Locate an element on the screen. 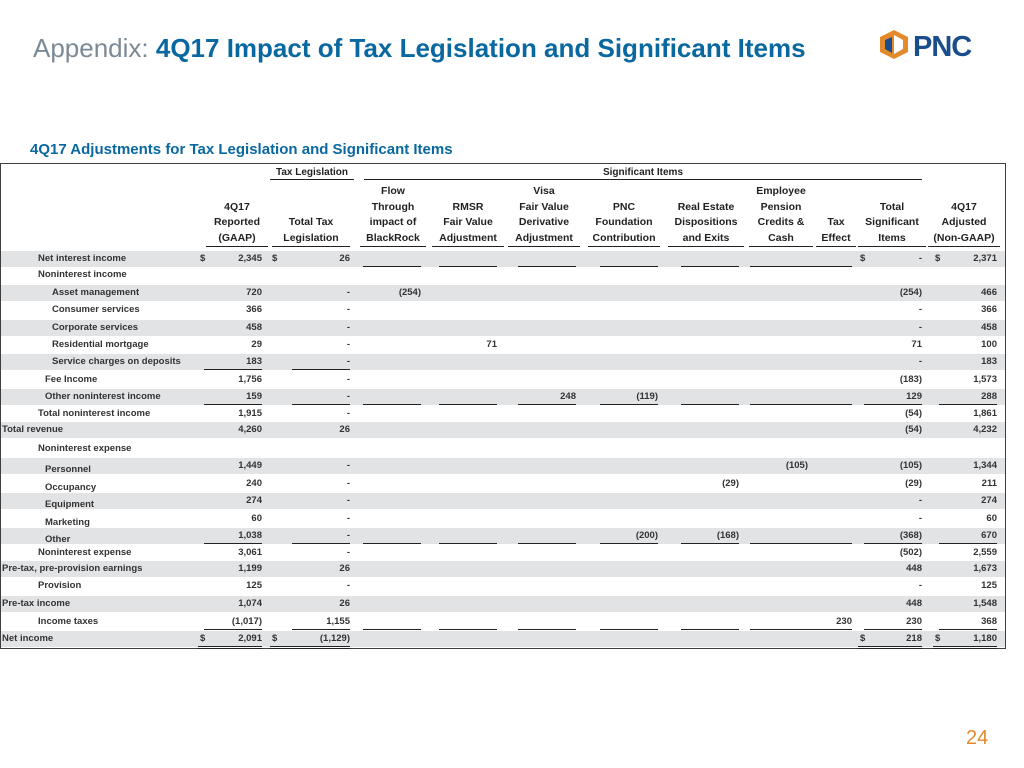 The height and width of the screenshot is (768, 1024). colhead-total-significant: Total Significant Items is located at coordinates (892, 223).